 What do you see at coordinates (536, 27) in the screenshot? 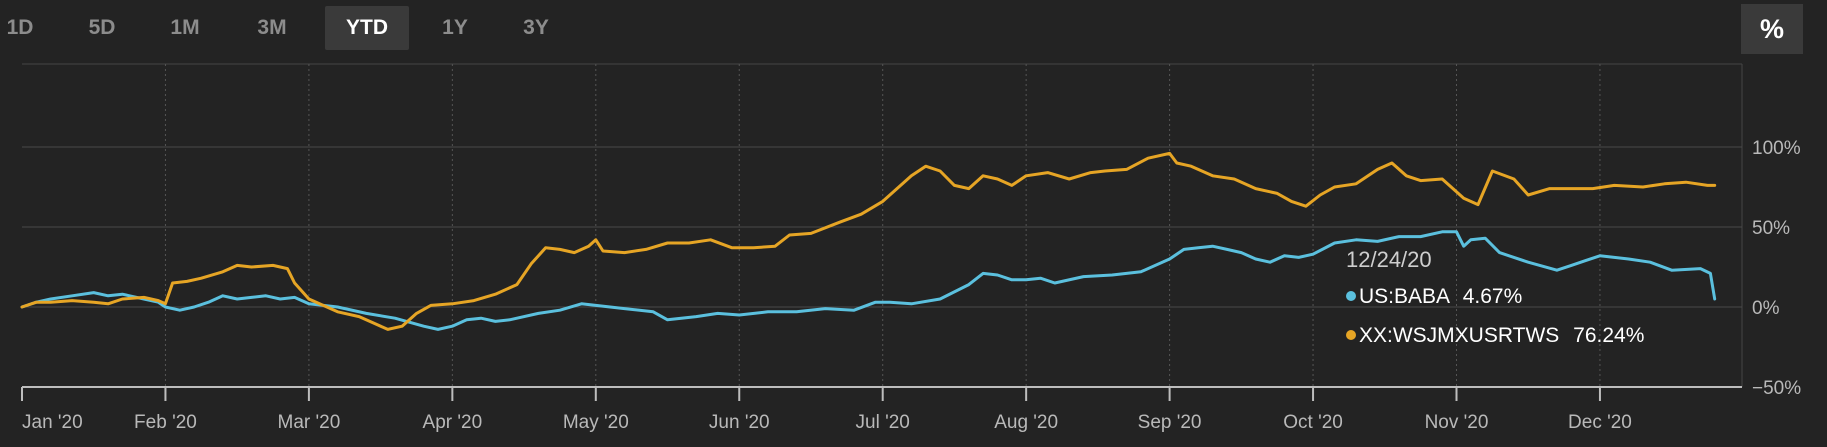
I see `range-3y-button: 3Y` at bounding box center [536, 27].